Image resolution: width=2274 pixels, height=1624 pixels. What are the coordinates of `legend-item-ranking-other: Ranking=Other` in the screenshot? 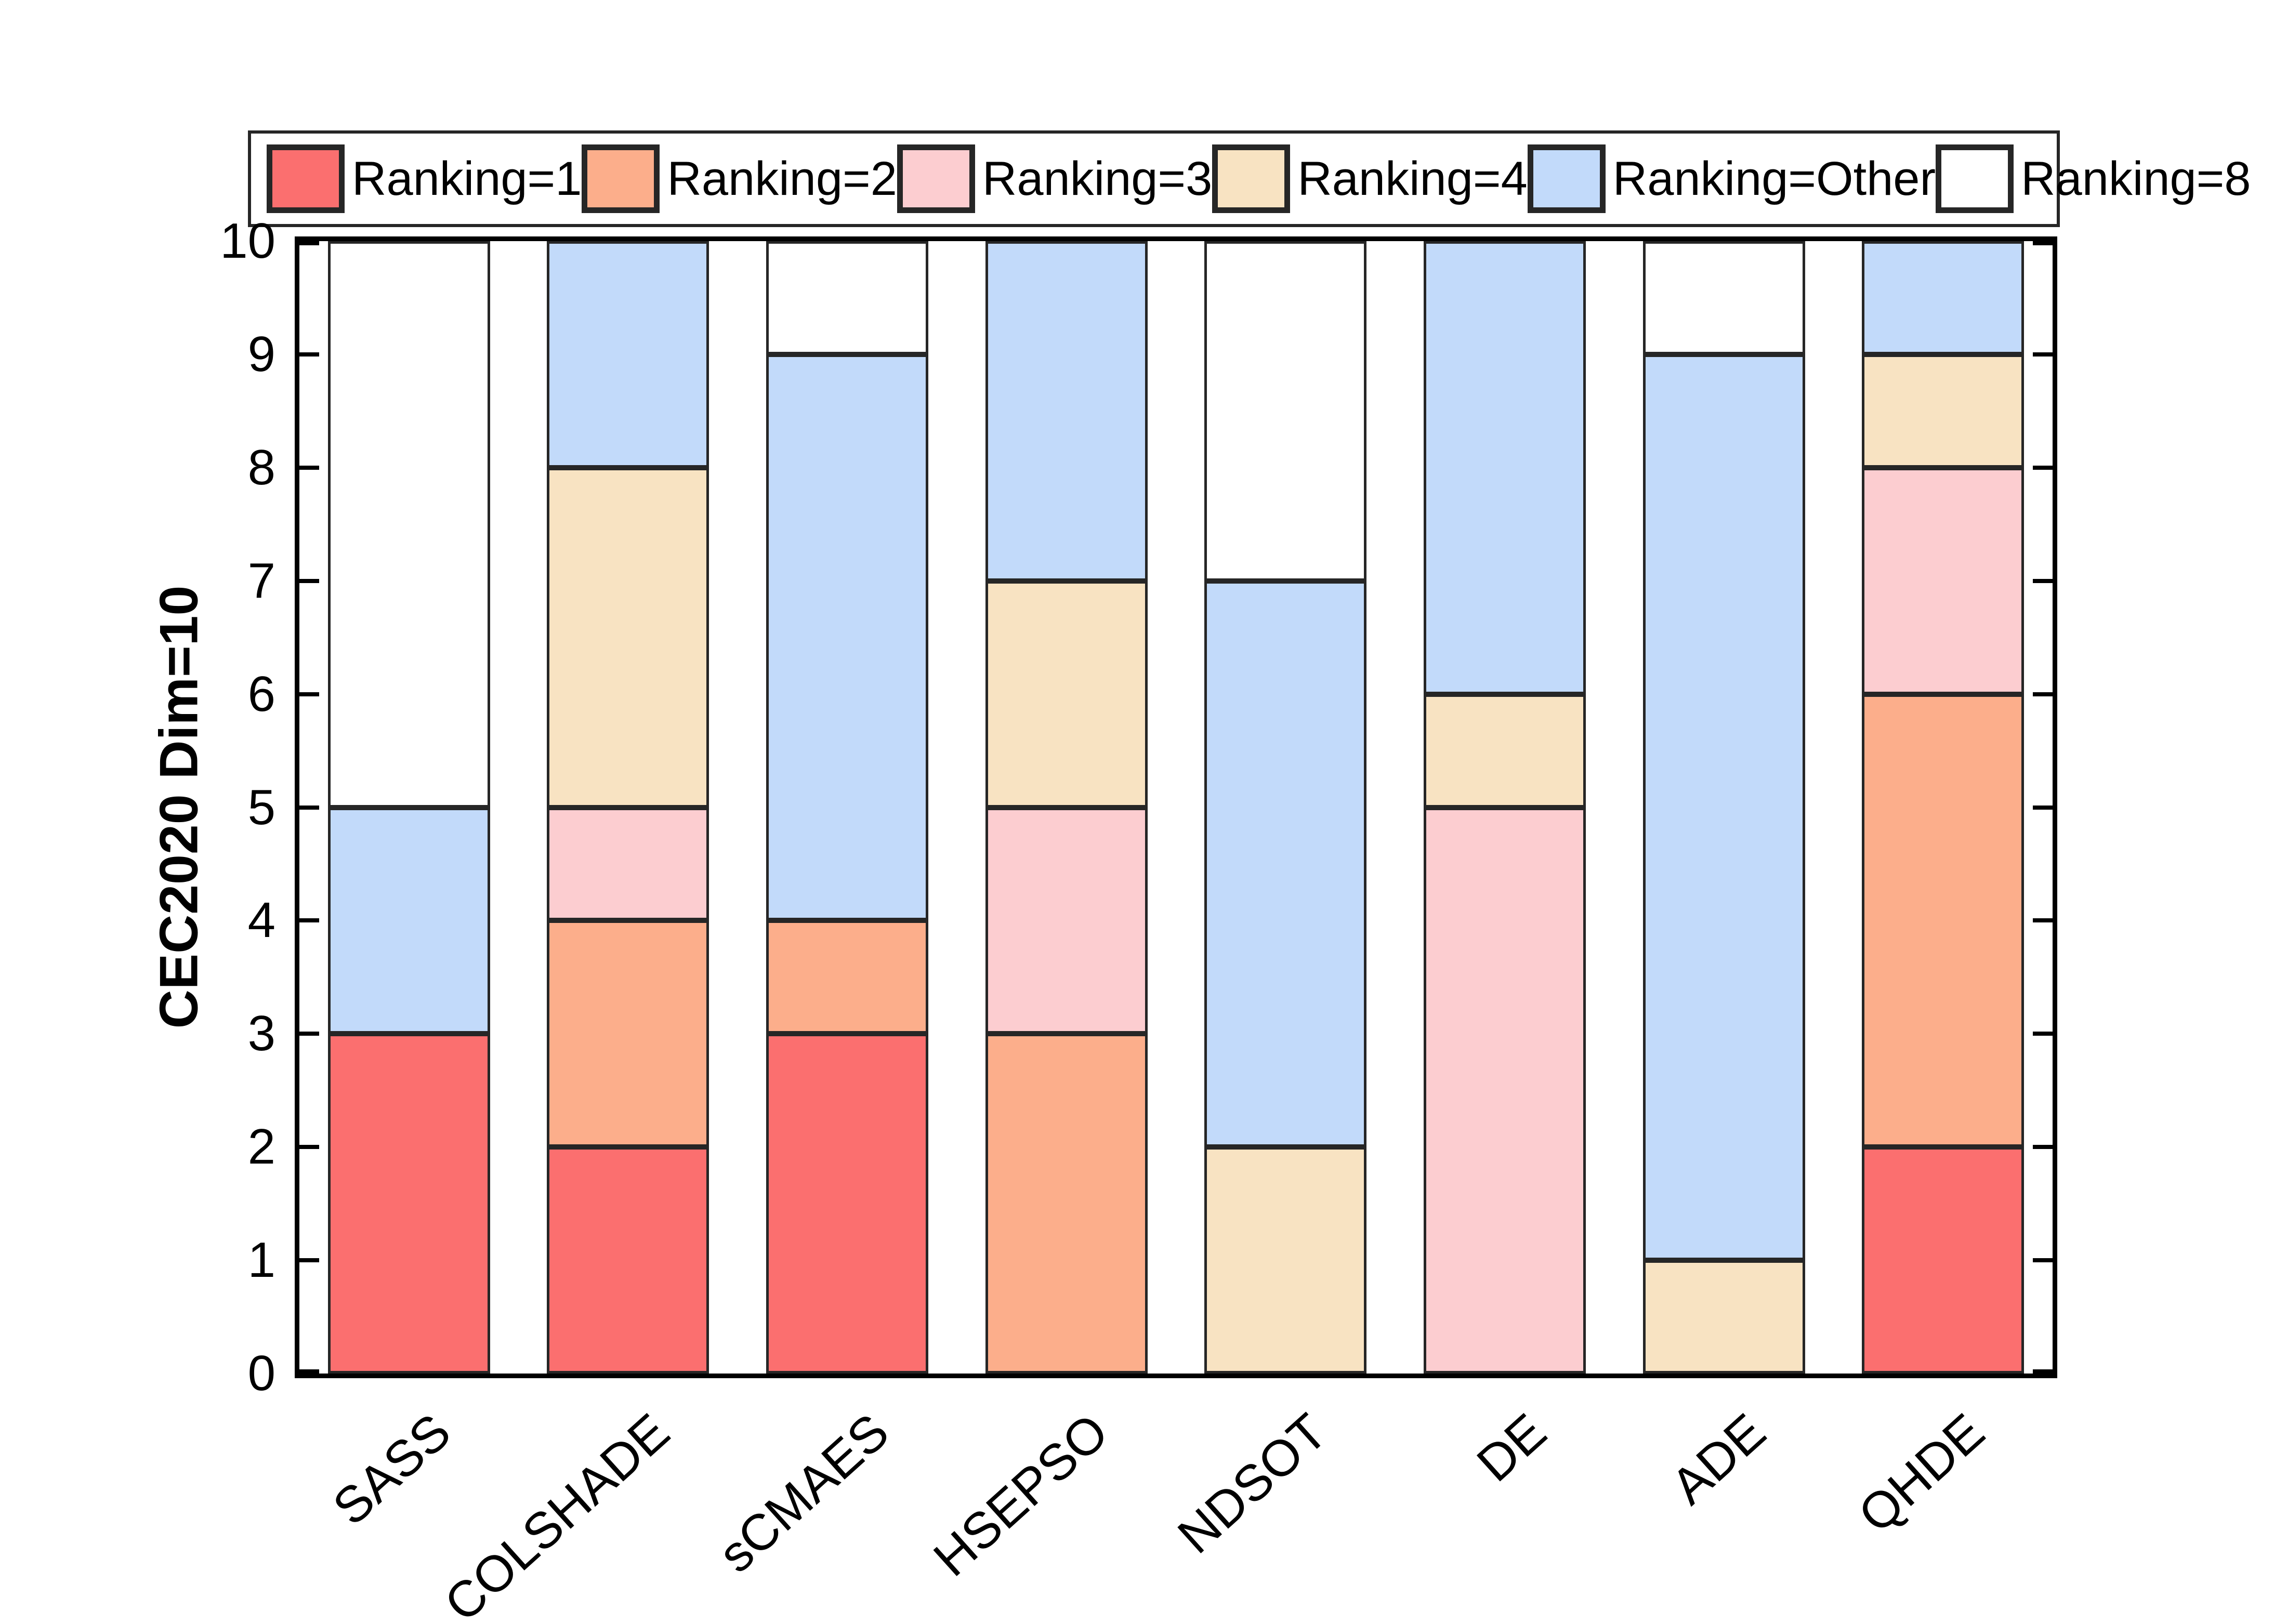 It's located at (1731, 179).